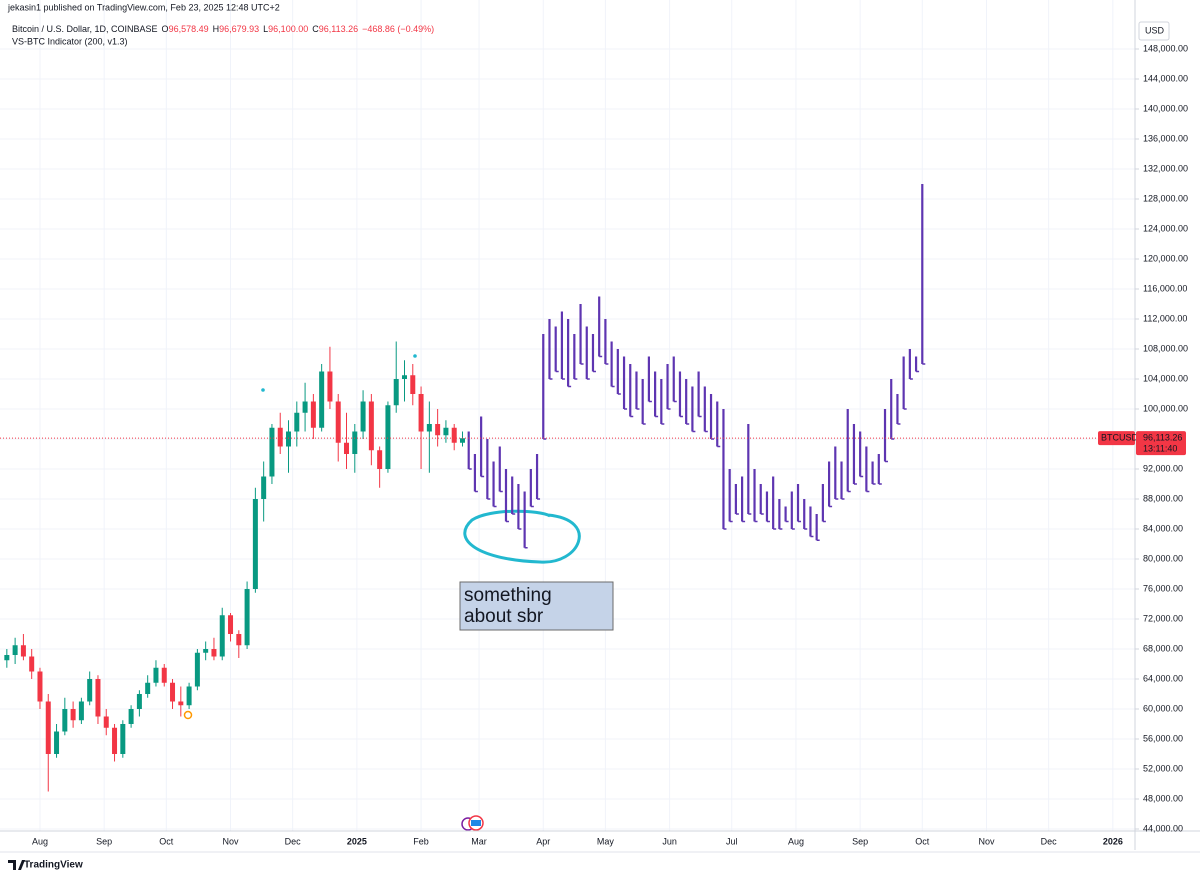 This screenshot has height=878, width=1200. I want to click on ellipse-drawing, so click(522, 536).